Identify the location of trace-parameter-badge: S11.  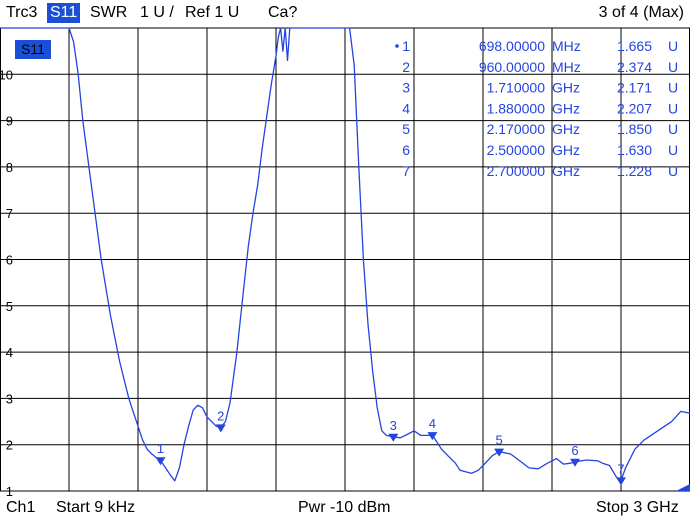
(64, 13).